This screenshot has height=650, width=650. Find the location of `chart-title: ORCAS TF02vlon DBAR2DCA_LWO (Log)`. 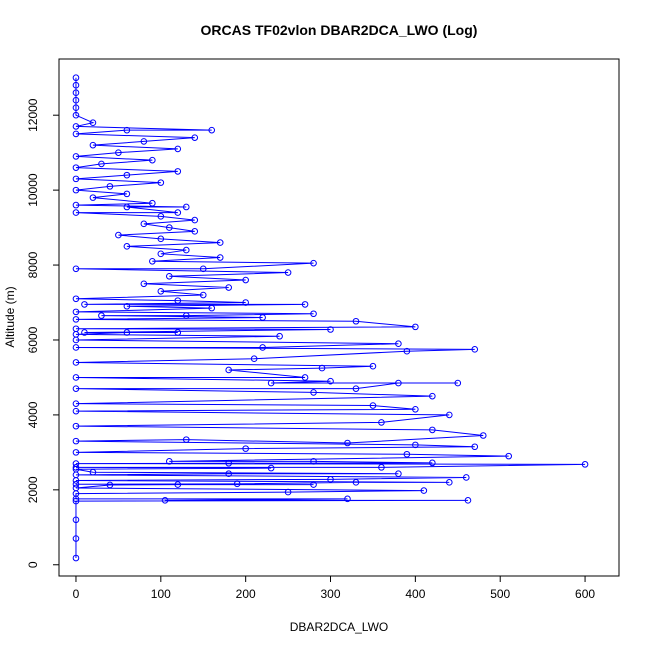

chart-title: ORCAS TF02vlon DBAR2DCA_LWO (Log) is located at coordinates (339, 30).